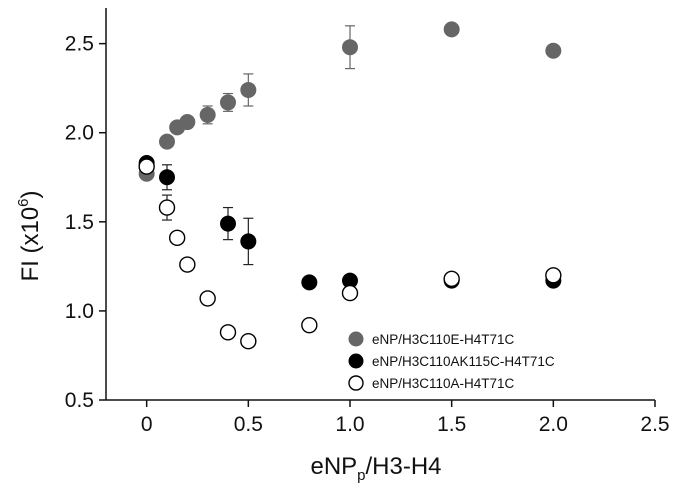  What do you see at coordinates (404, 466) in the screenshot?
I see `x-axis-title-rest: /H3-H4` at bounding box center [404, 466].